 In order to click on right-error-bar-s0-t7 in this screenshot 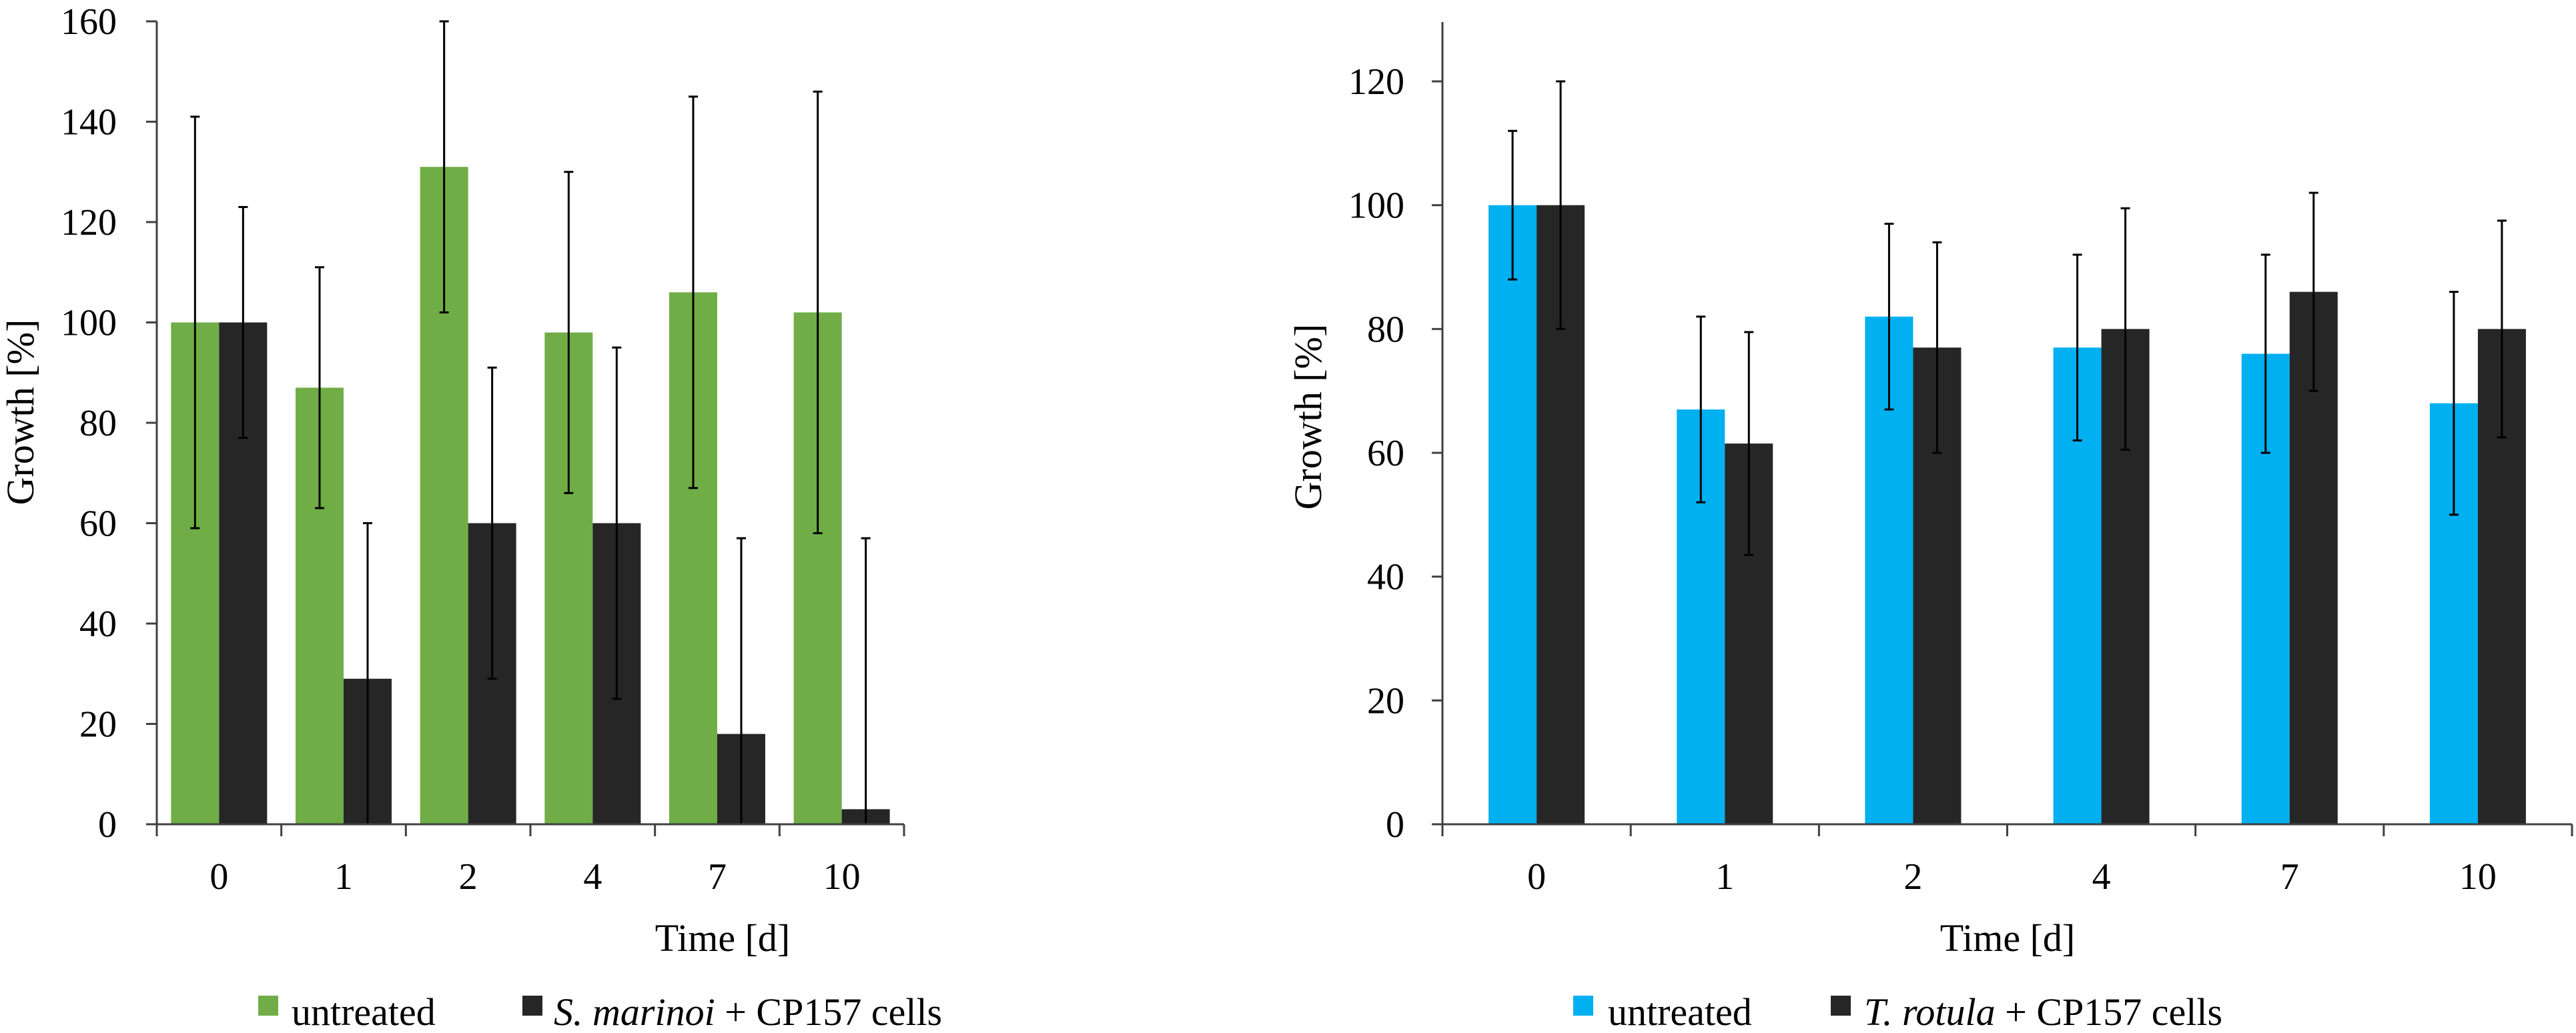, I will do `click(2265, 353)`.